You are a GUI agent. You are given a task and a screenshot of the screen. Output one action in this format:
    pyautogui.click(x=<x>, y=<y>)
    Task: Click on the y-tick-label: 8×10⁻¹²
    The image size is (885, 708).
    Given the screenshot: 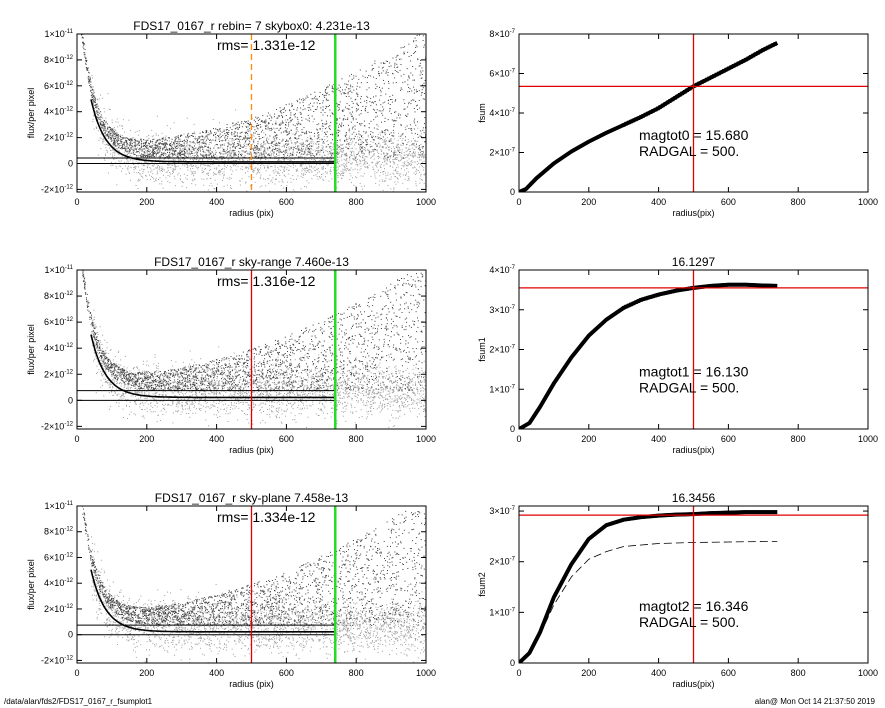 What is the action you would take?
    pyautogui.click(x=59, y=60)
    